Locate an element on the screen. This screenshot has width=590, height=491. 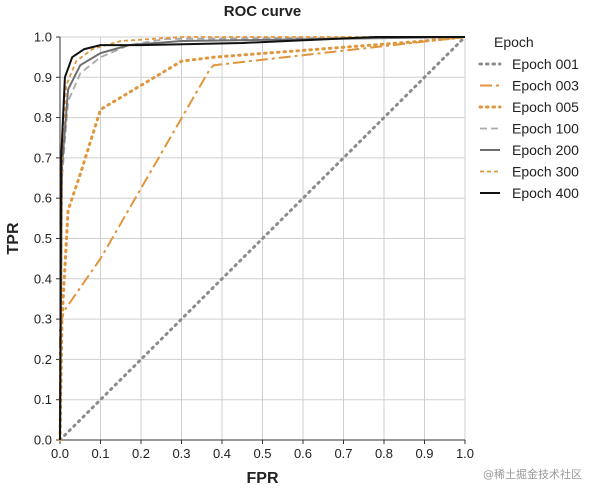
y-tick-label: 0.6 is located at coordinates (43, 198).